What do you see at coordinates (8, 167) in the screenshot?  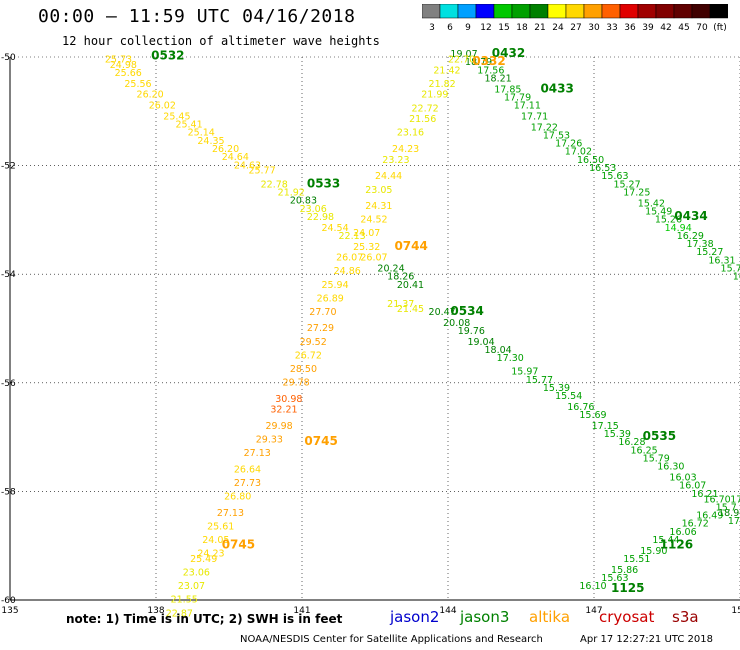 I see `y-tick-label: -52` at bounding box center [8, 167].